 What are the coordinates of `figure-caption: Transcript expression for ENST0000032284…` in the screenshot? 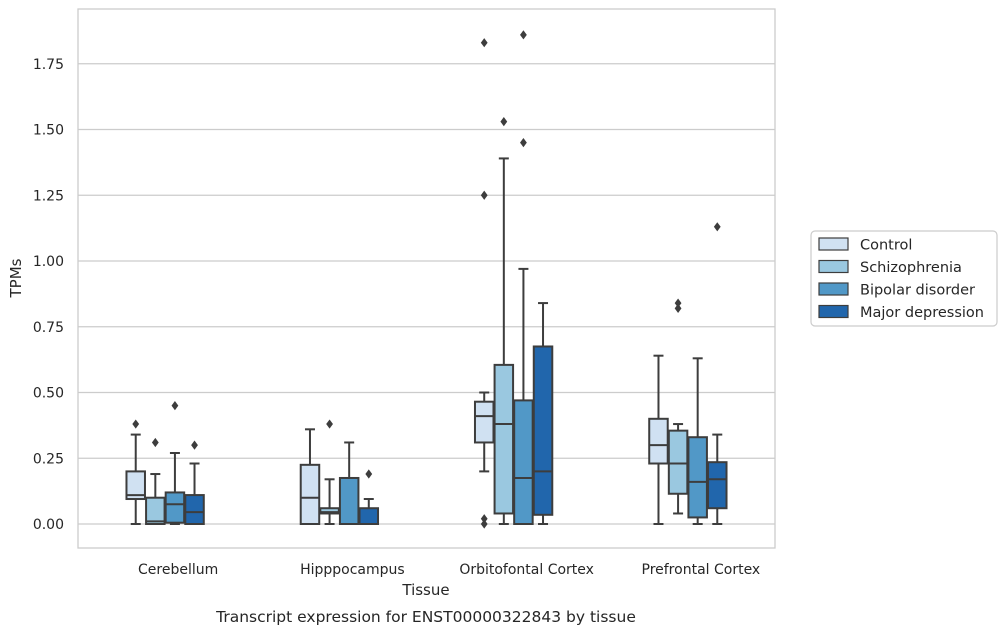 It's located at (425, 617).